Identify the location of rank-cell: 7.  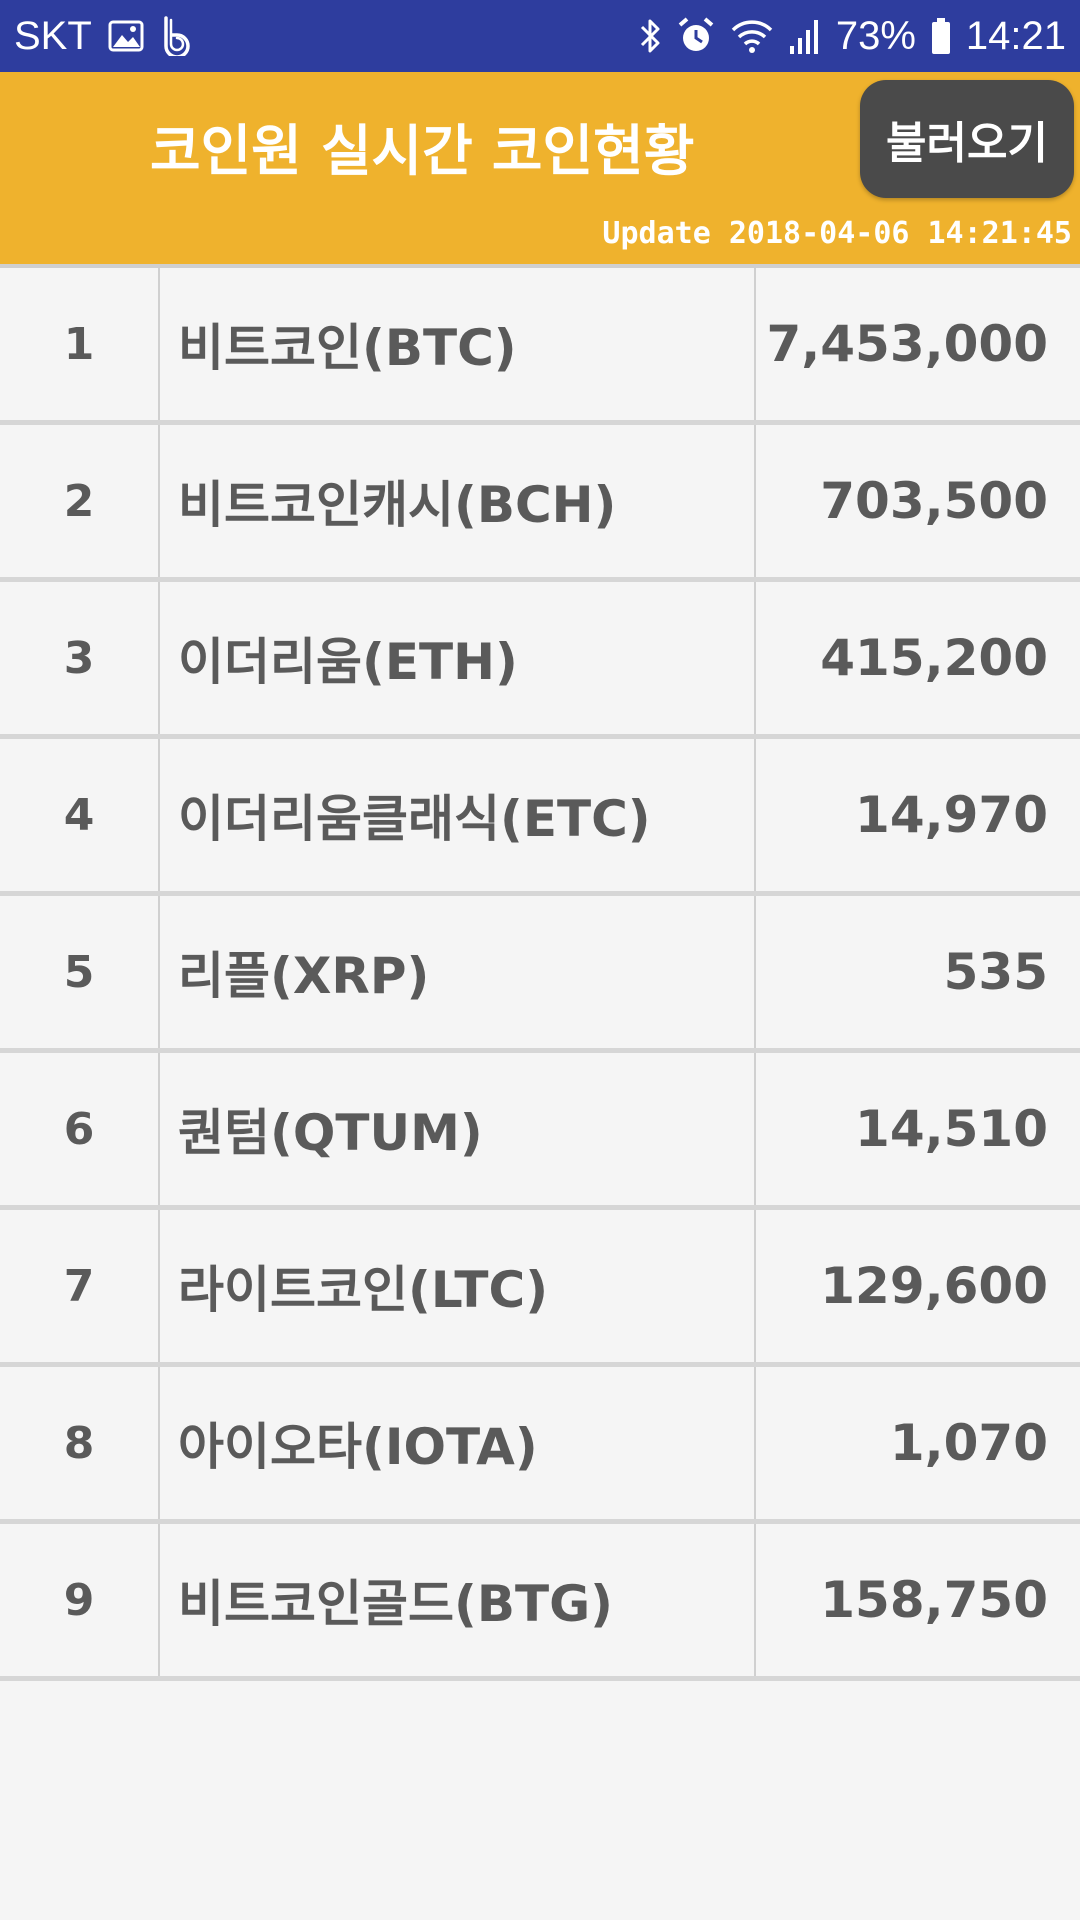
(80, 1286).